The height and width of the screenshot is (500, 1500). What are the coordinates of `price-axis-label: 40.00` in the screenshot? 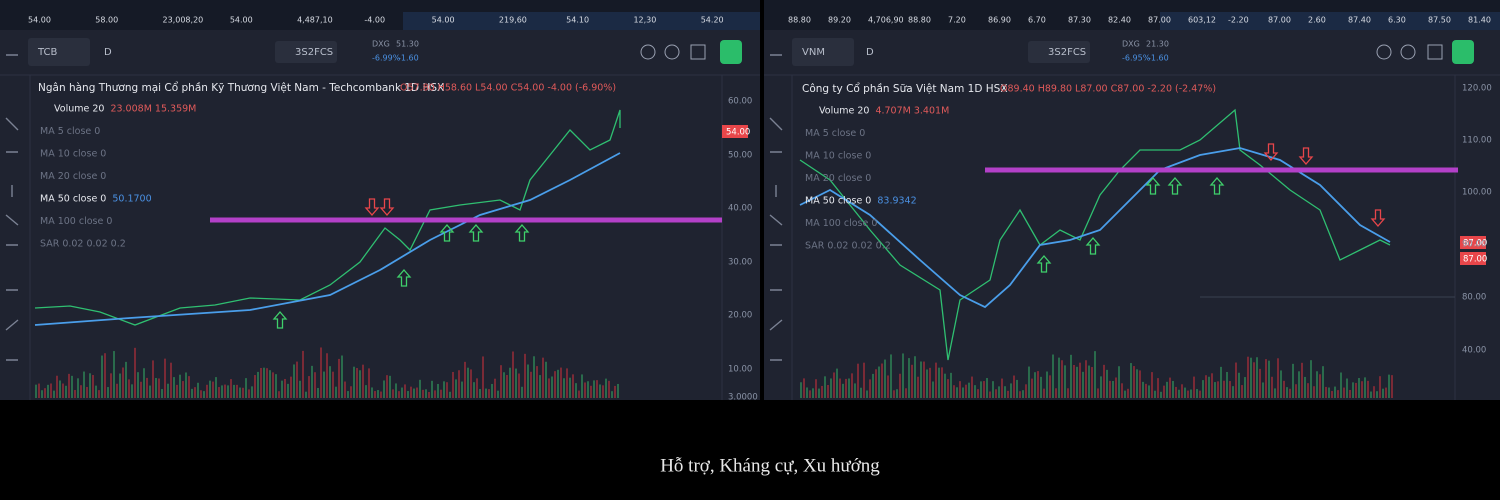 It's located at (1474, 351).